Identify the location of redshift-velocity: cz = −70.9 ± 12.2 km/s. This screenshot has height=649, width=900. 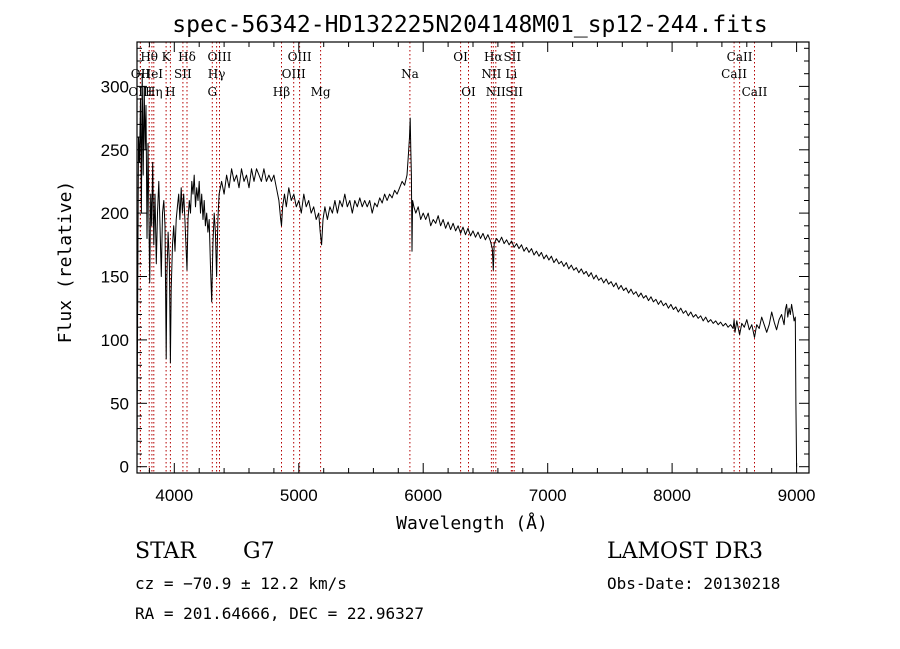
(241, 583).